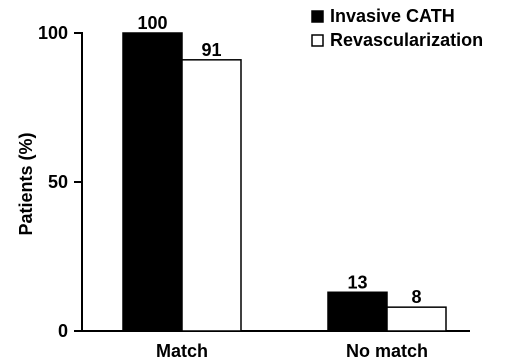 The image size is (519, 359). Describe the element at coordinates (53, 33) in the screenshot. I see `y-tick-label: 100` at that location.